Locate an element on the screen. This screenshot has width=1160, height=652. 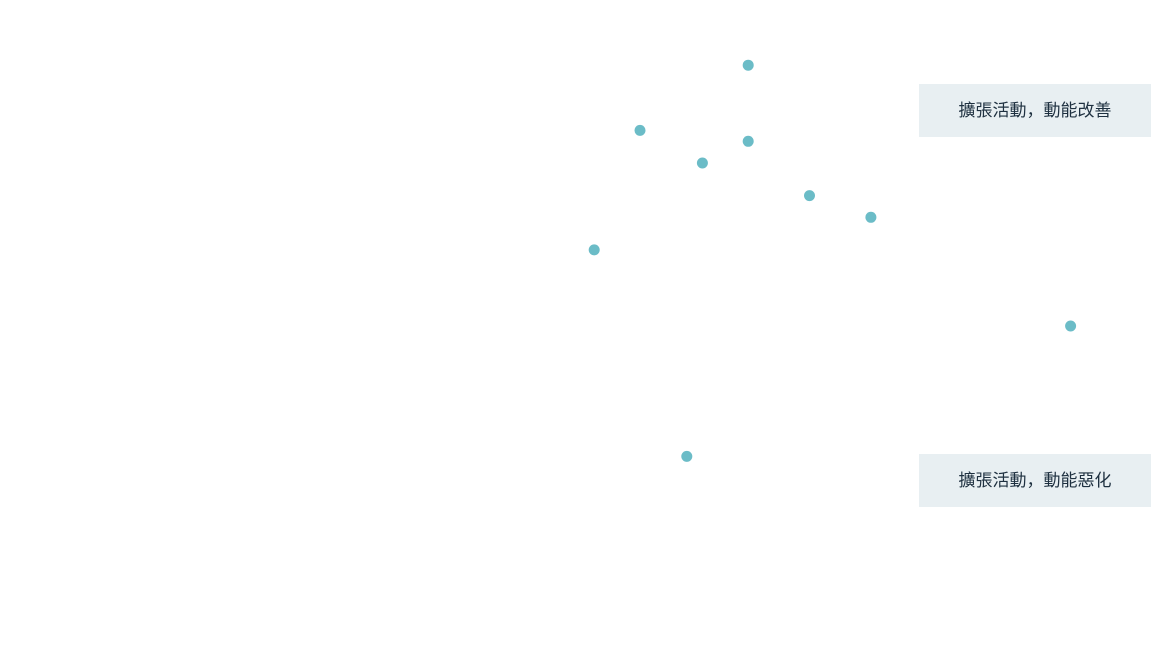
annotation-top-label: 擴張活動，動能改善 is located at coordinates (1035, 111).